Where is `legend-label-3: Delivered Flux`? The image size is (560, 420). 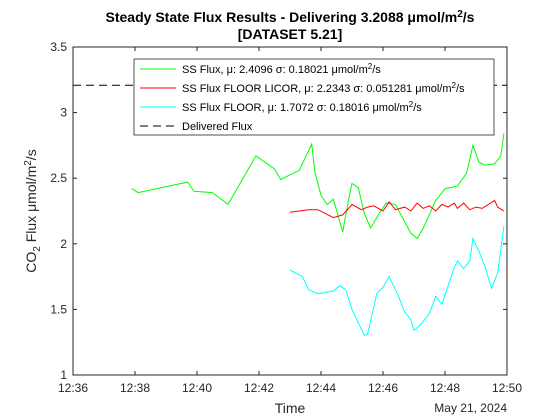
legend-label-3: Delivered Flux is located at coordinates (217, 127).